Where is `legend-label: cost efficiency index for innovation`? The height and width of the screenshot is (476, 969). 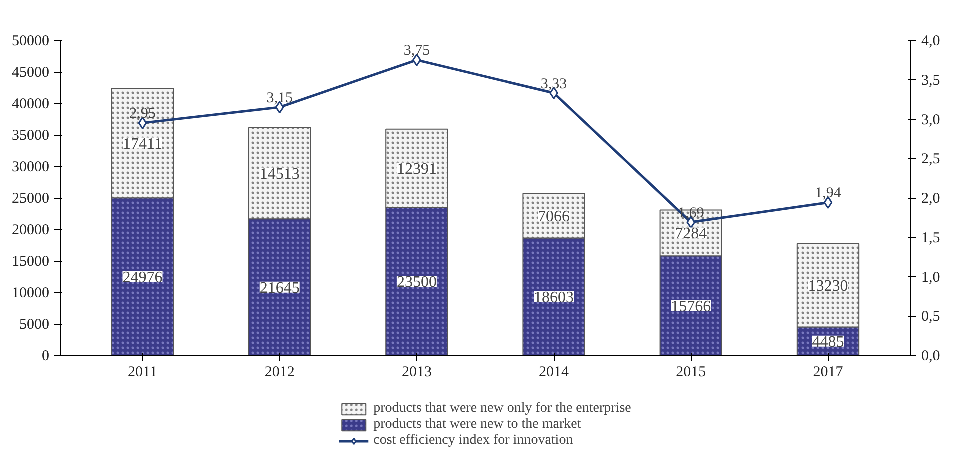 legend-label: cost efficiency index for innovation is located at coordinates (474, 441).